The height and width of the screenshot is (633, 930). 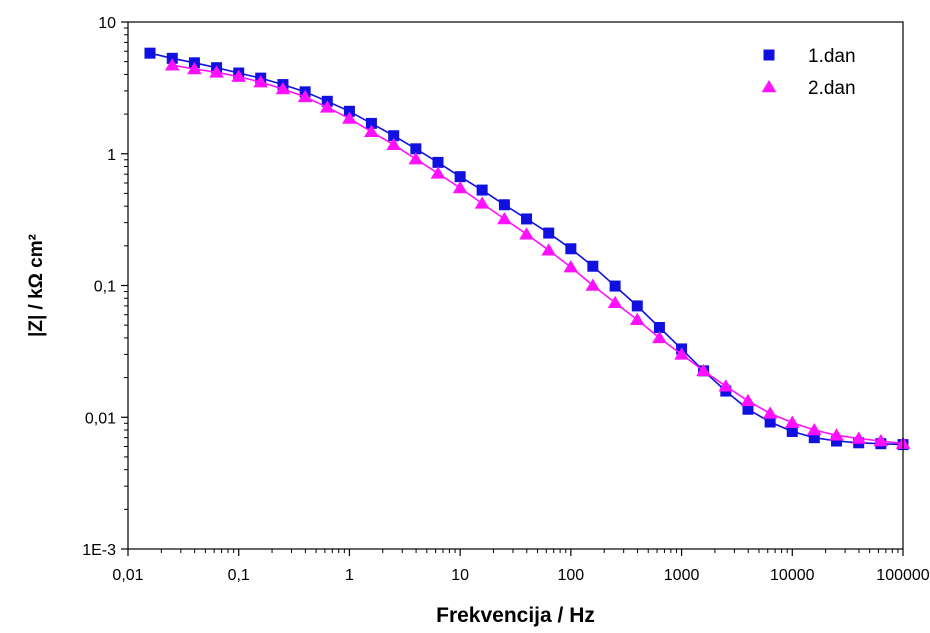 I want to click on y-axis: 1E-3 0,01 0,1 1 10, so click(x=105, y=287).